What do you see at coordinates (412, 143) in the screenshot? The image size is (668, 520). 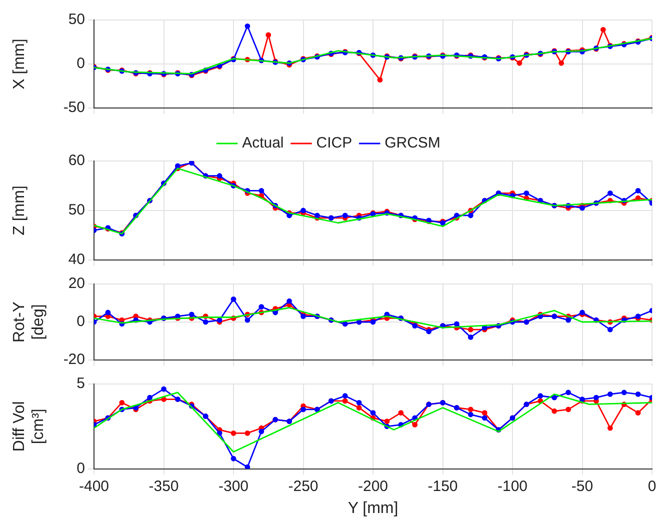 I see `legend-label: GRCSM` at bounding box center [412, 143].